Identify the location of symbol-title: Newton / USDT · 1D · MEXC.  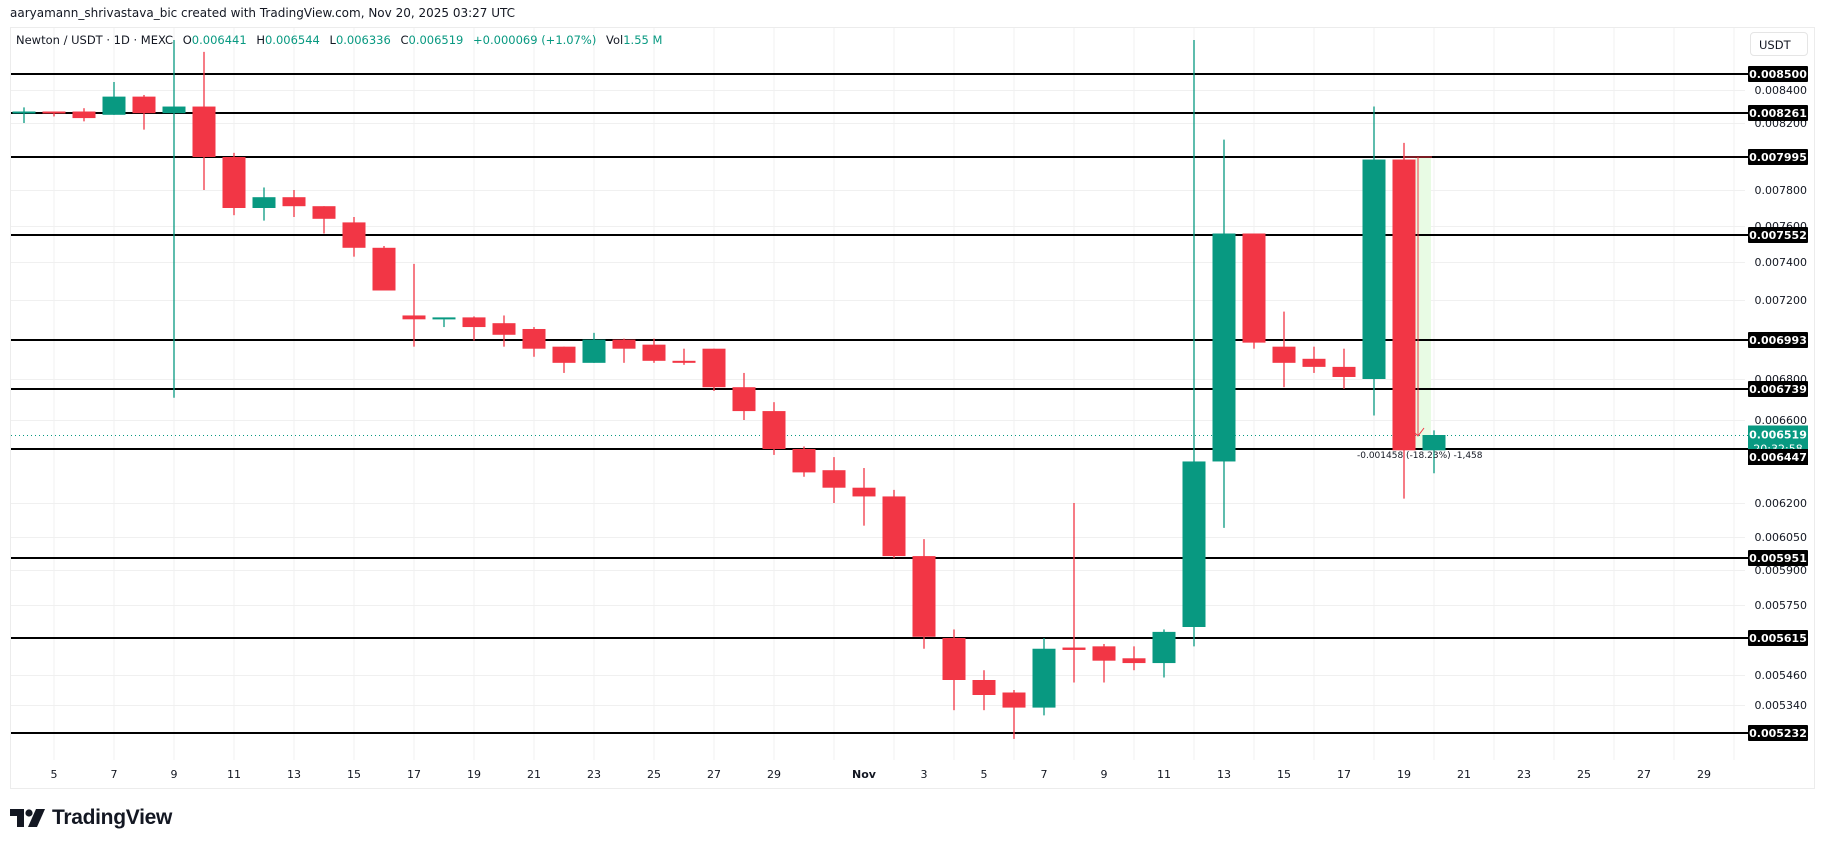
(95, 40).